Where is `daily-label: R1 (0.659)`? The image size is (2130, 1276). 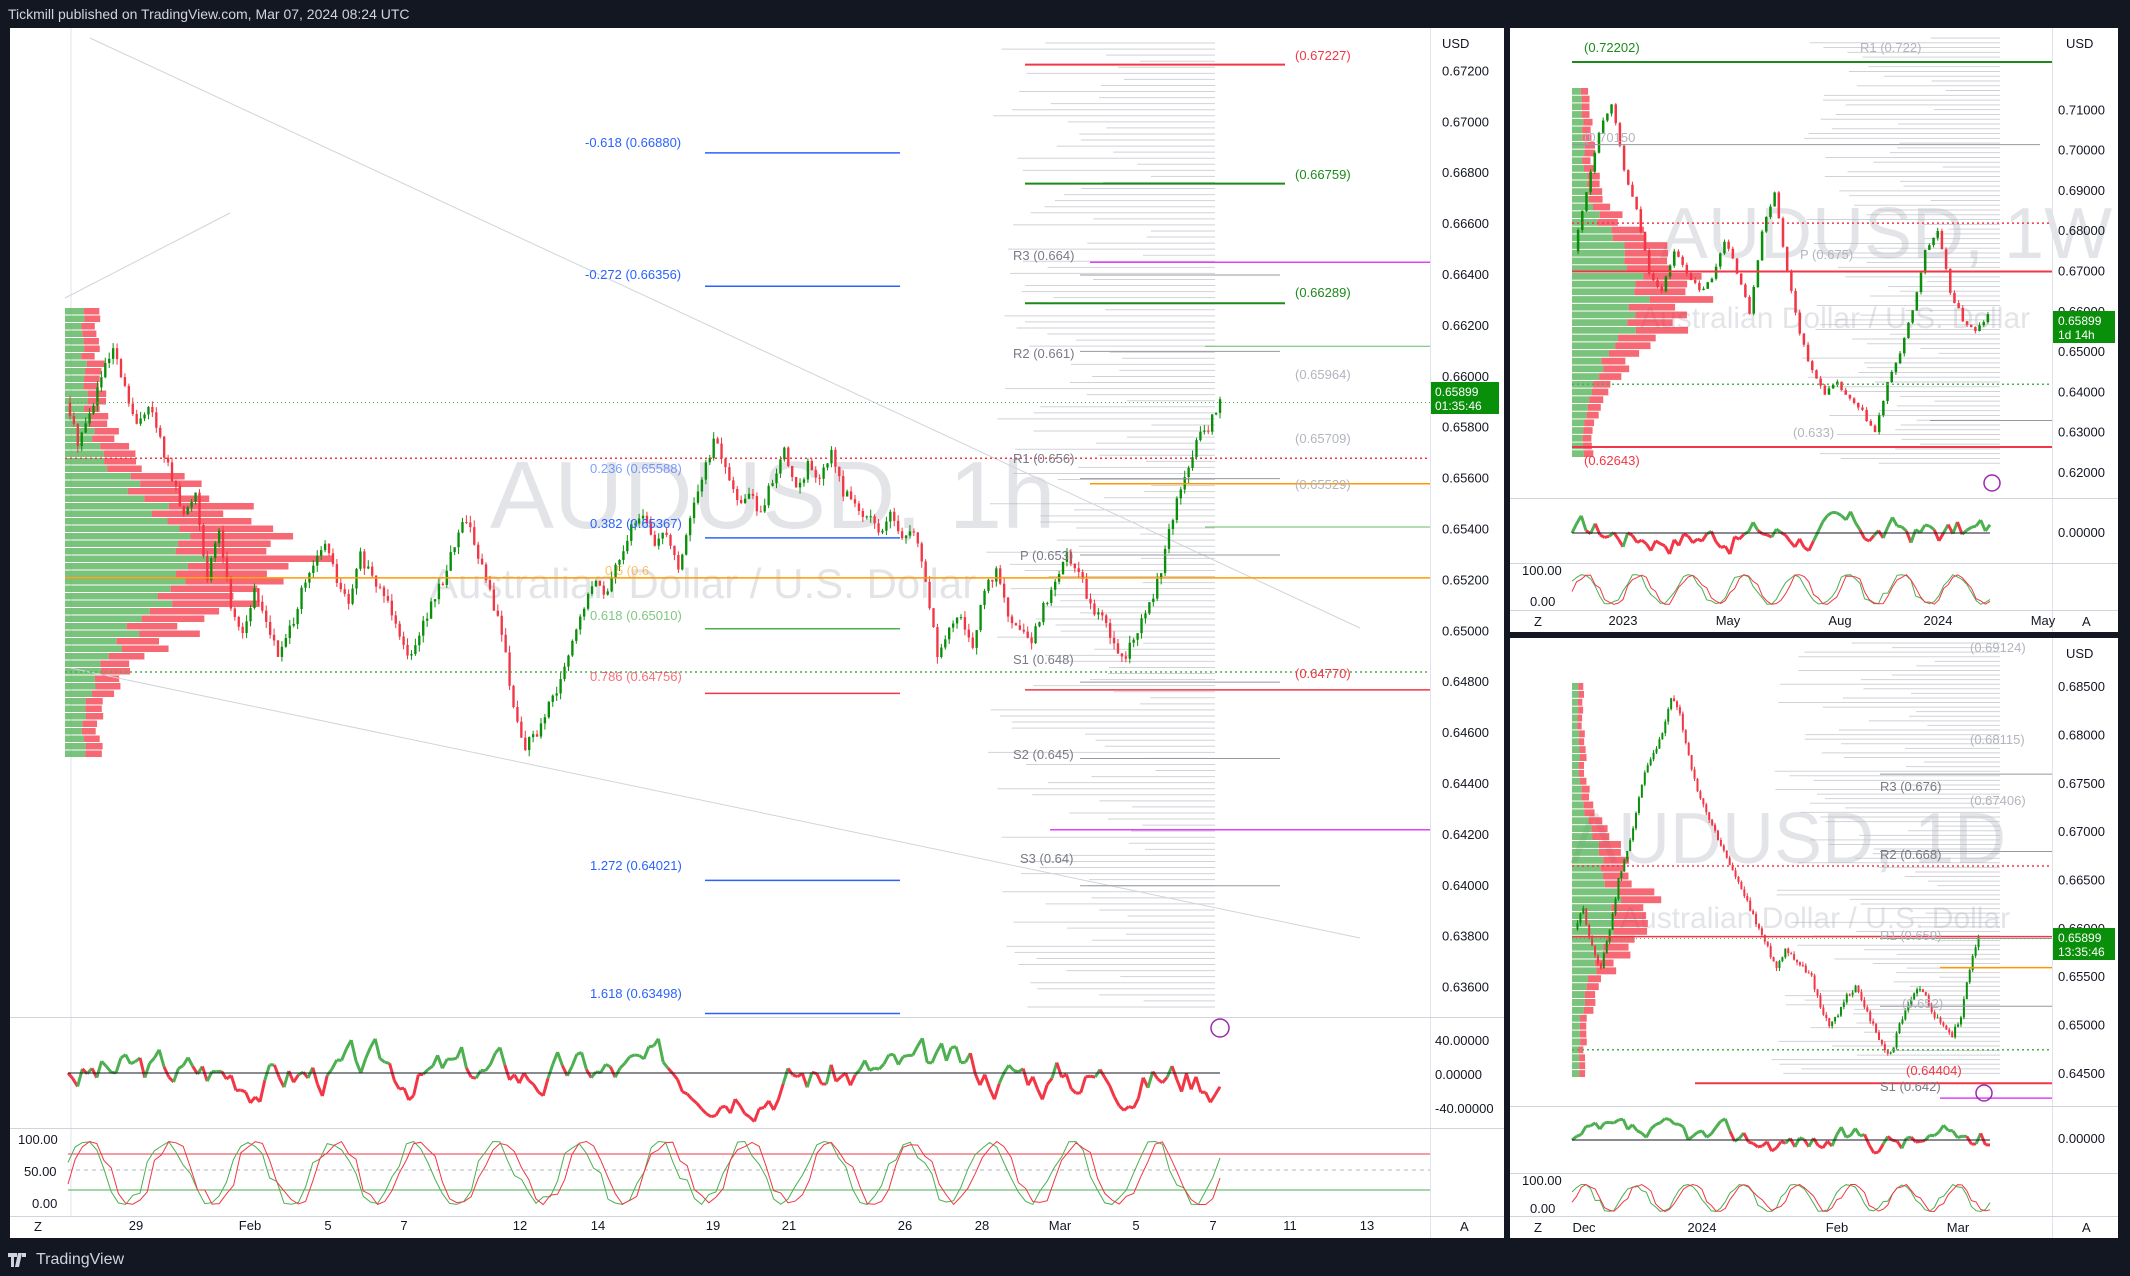 daily-label: R1 (0.659) is located at coordinates (1910, 935).